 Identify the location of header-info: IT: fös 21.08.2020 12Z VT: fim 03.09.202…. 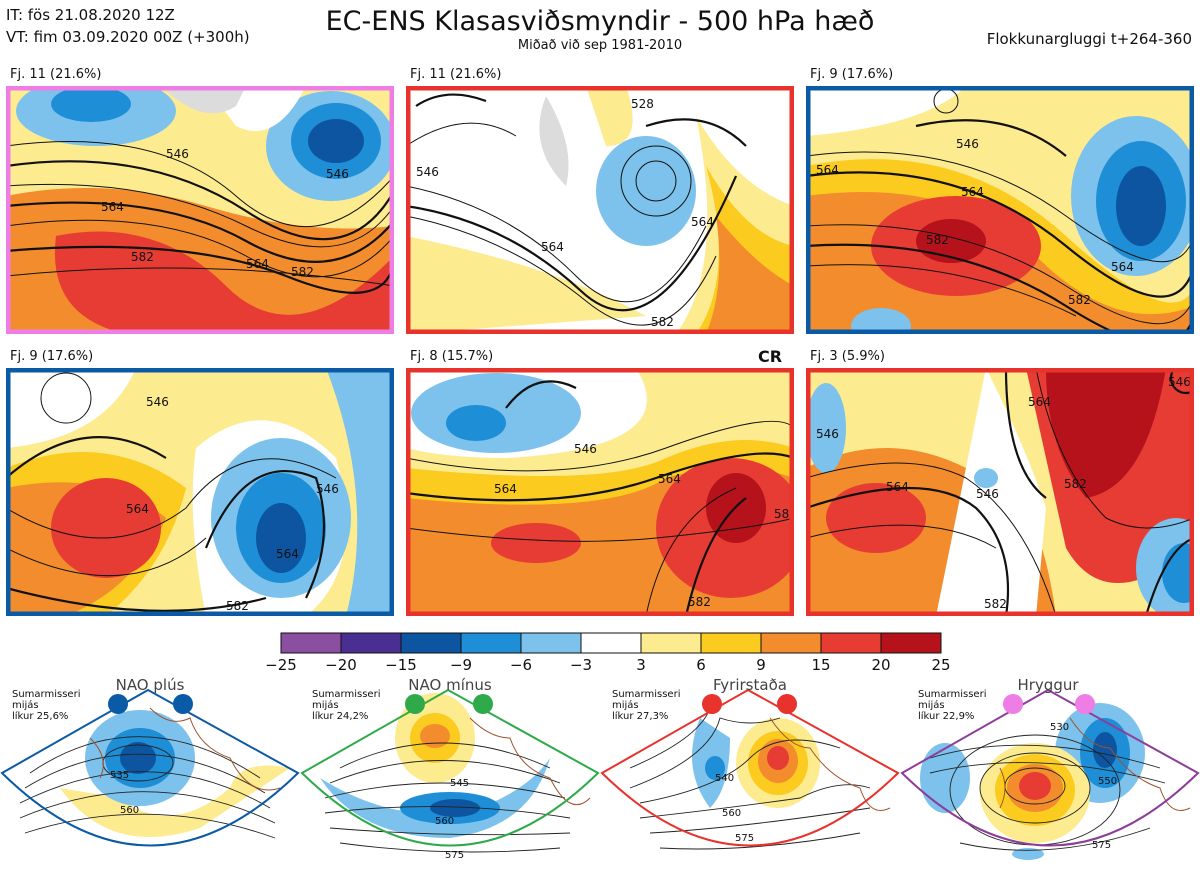
(128, 26).